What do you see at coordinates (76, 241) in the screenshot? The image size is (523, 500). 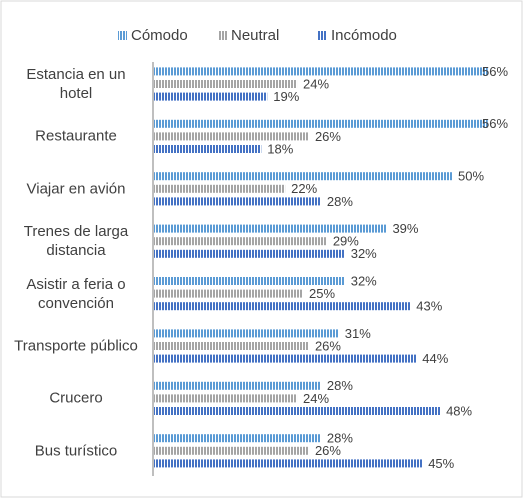 I see `category-label: Trenes de larga distancia` at bounding box center [76, 241].